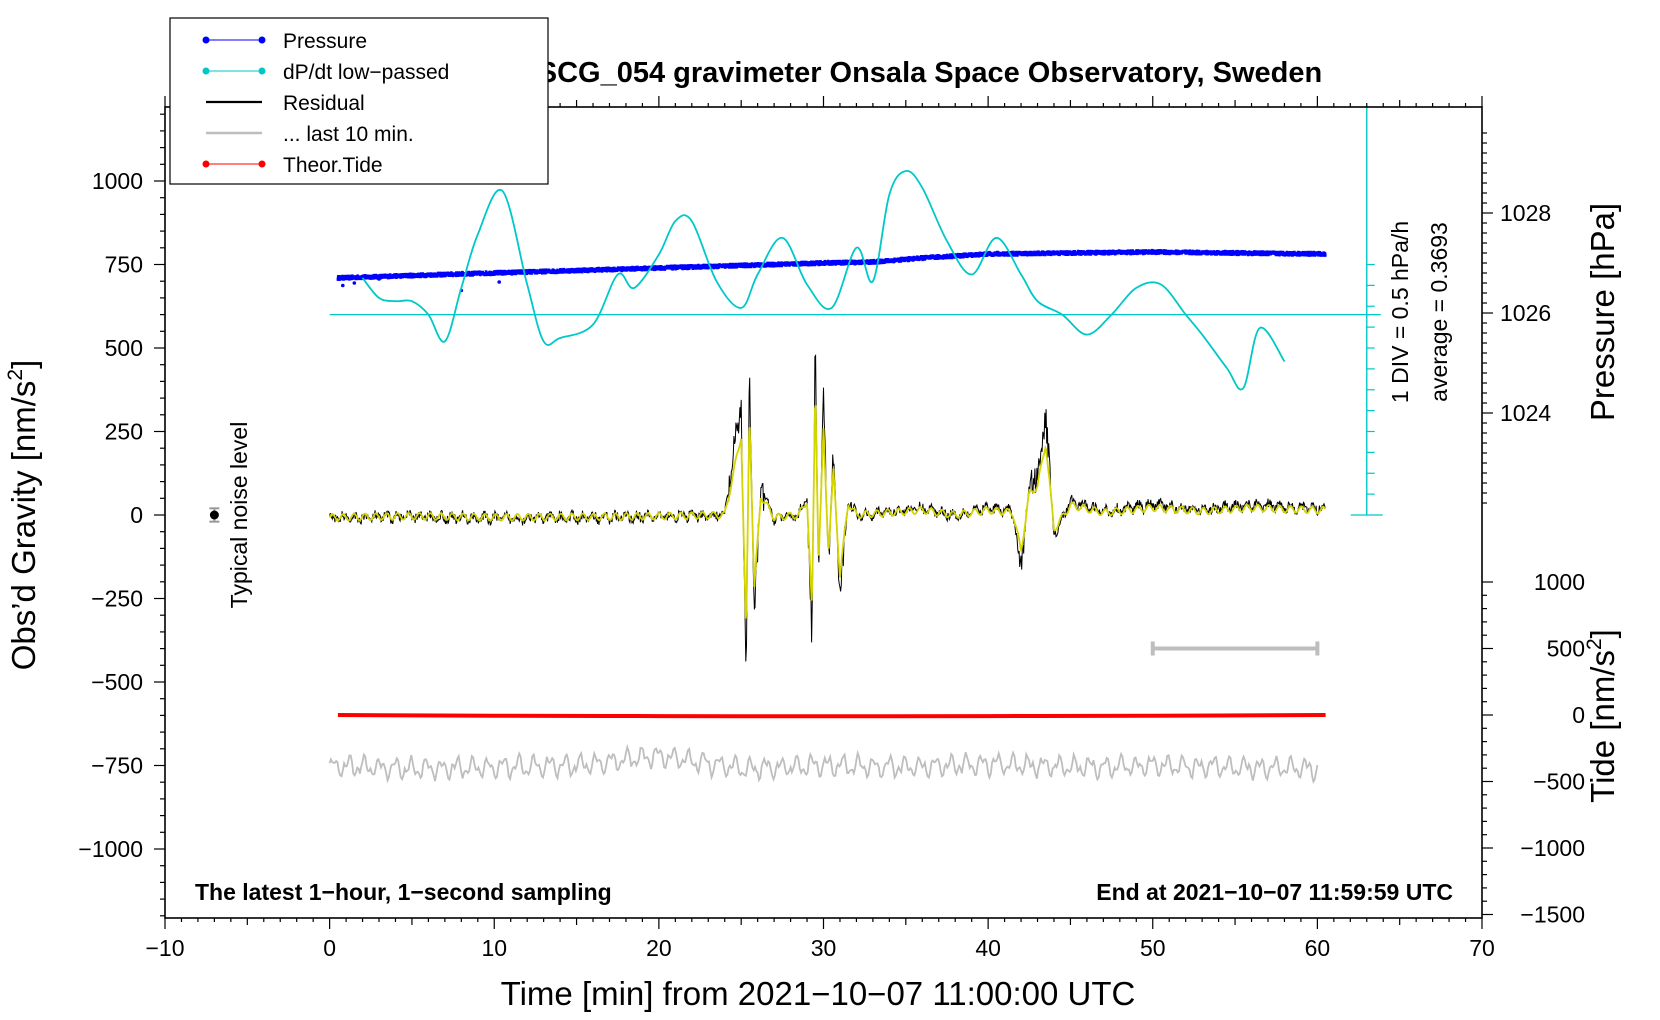 This screenshot has height=1020, width=1660. I want to click on dpdt-scale-div-label: 1 DIV = 0.5 hPa/h, so click(1400, 312).